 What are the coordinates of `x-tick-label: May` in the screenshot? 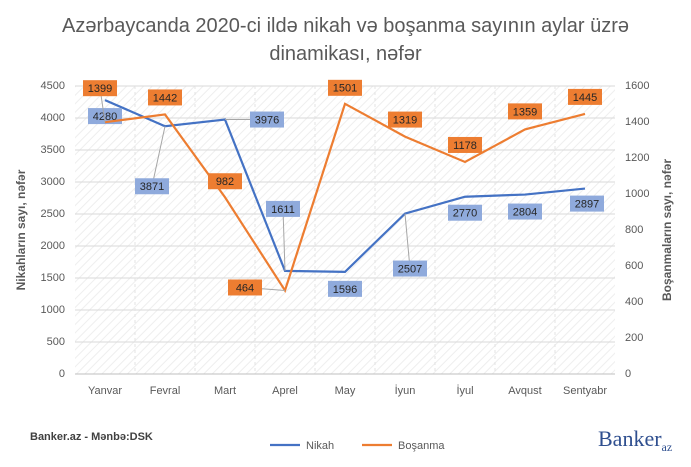 It's located at (345, 391).